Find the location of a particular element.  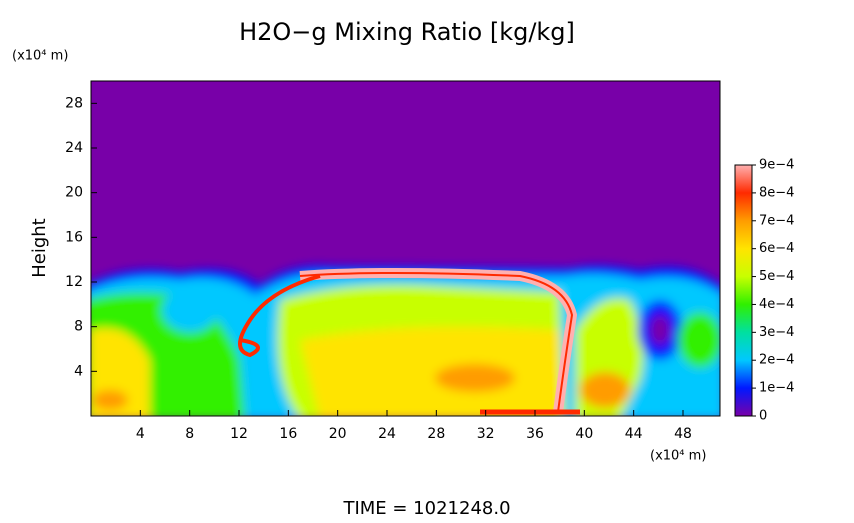

colorbar-tick-label: 0 is located at coordinates (763, 416).